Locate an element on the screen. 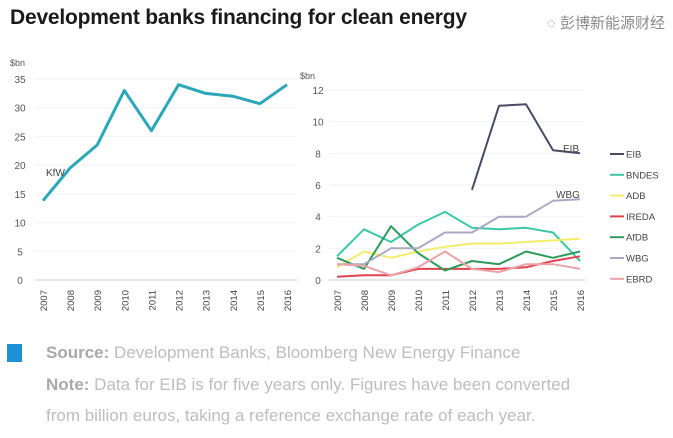 This screenshot has width=673, height=438. legend-label-bndes: BNDES is located at coordinates (642, 175).